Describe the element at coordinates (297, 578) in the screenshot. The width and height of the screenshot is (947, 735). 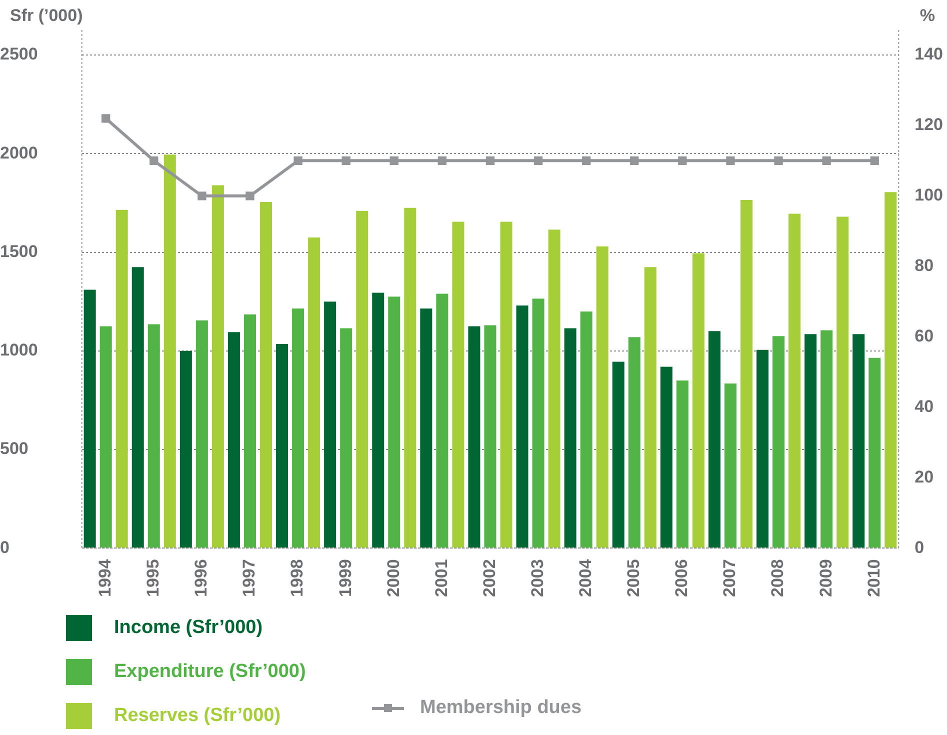
I see `x-tick-label: 1998` at that location.